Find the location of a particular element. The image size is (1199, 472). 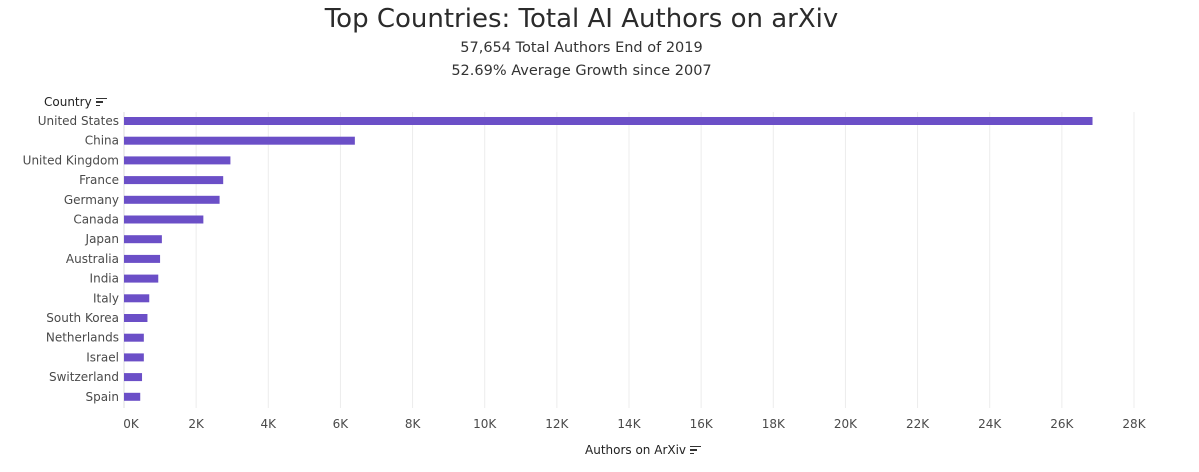

bar-israel is located at coordinates (134, 357).